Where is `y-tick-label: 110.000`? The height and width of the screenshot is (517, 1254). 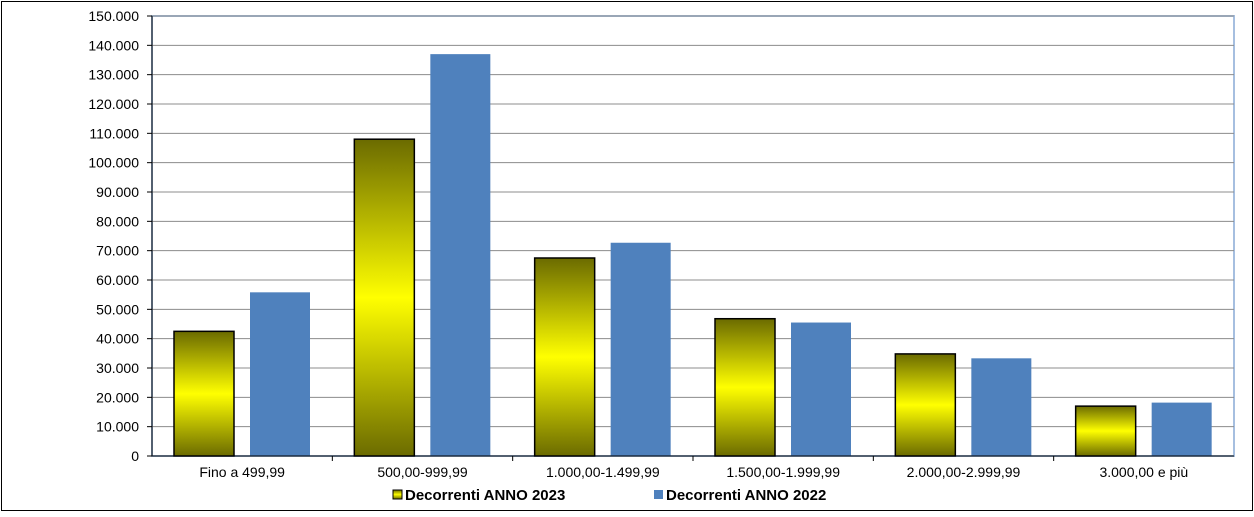 y-tick-label: 110.000 is located at coordinates (114, 133).